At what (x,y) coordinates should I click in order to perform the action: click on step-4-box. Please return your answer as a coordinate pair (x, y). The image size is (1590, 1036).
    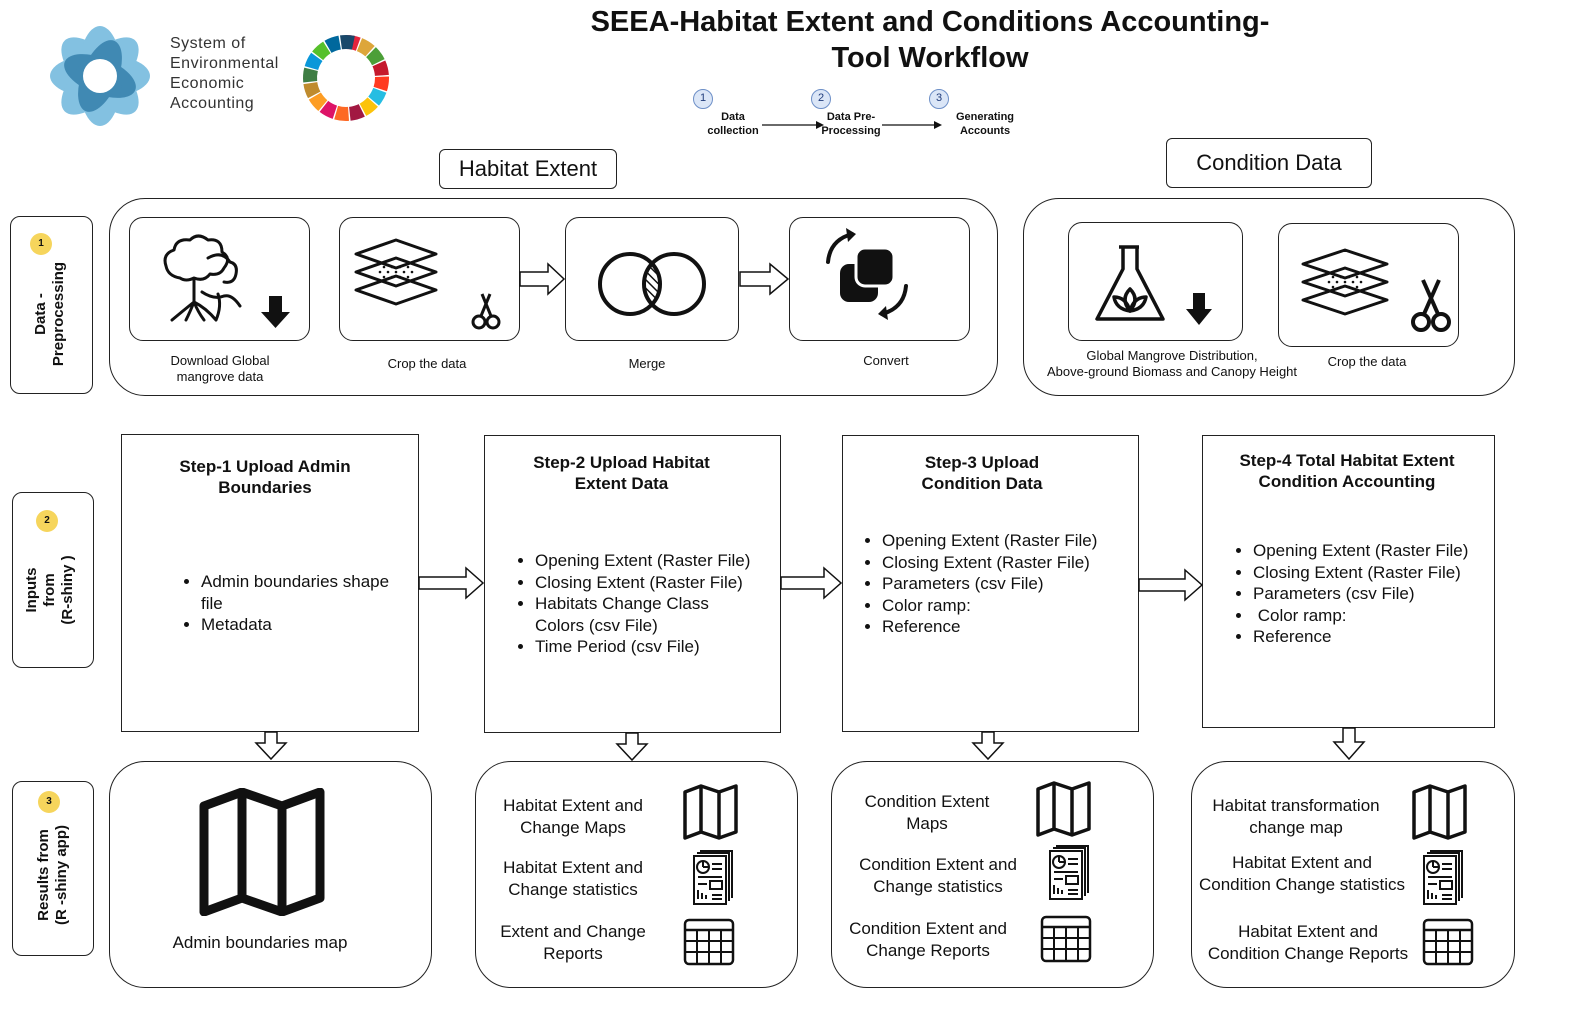
    Looking at the image, I should click on (1348, 581).